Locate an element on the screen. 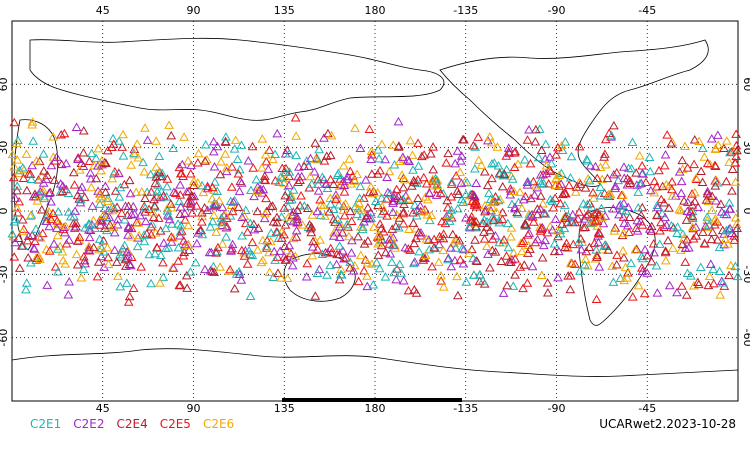  lon-tick-label: 180 is located at coordinates (375, 10).